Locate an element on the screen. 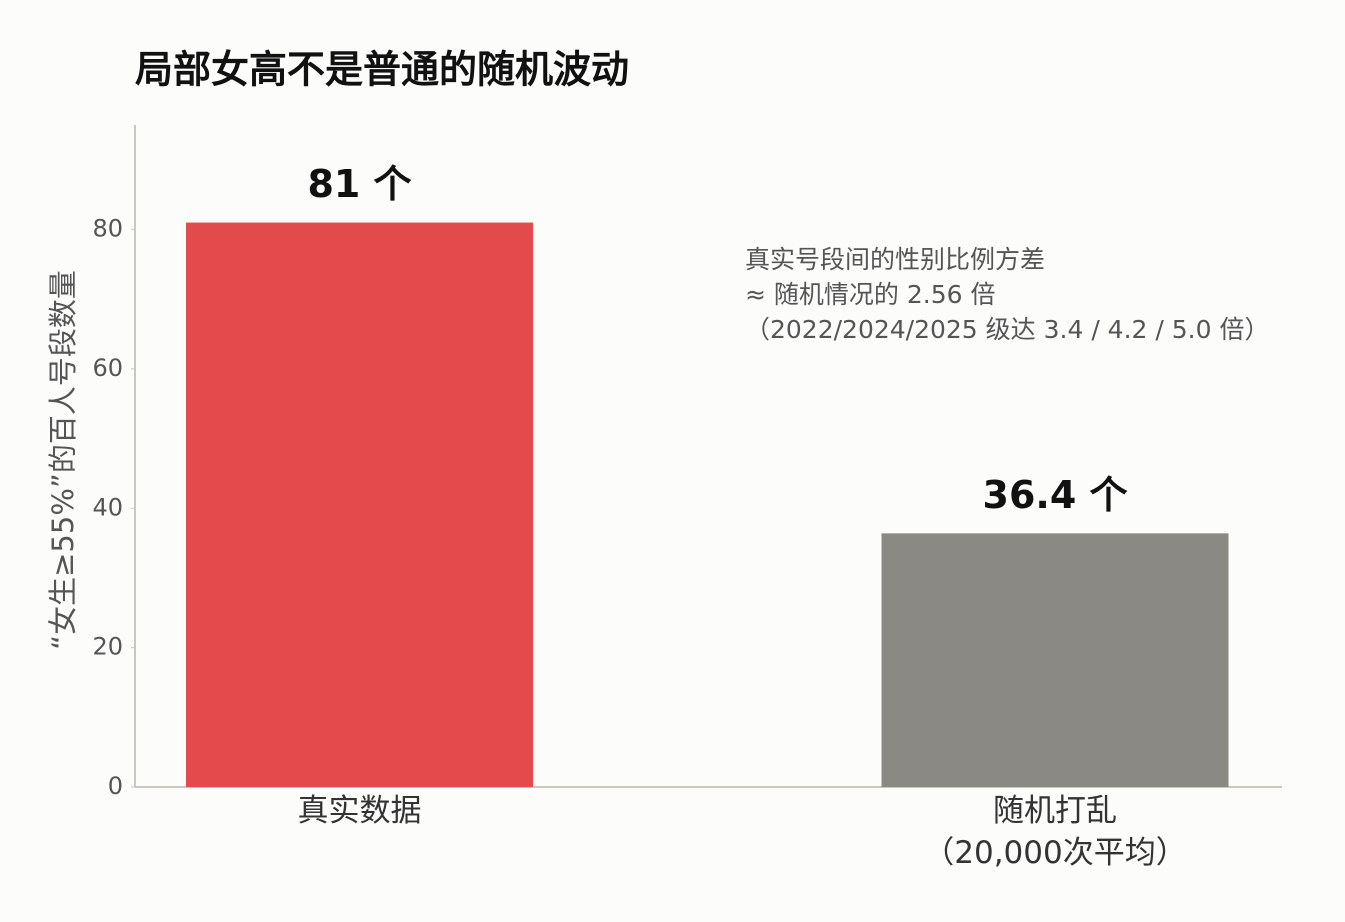  y-tick-label: 80 is located at coordinates (107, 229).